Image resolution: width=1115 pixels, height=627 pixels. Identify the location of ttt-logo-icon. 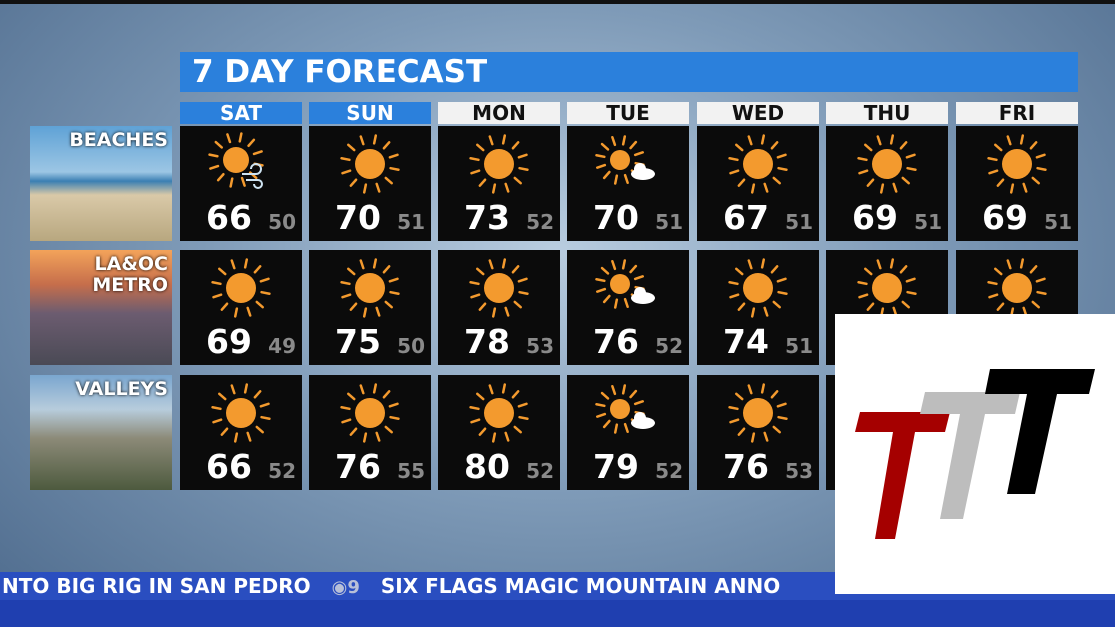
(975, 454).